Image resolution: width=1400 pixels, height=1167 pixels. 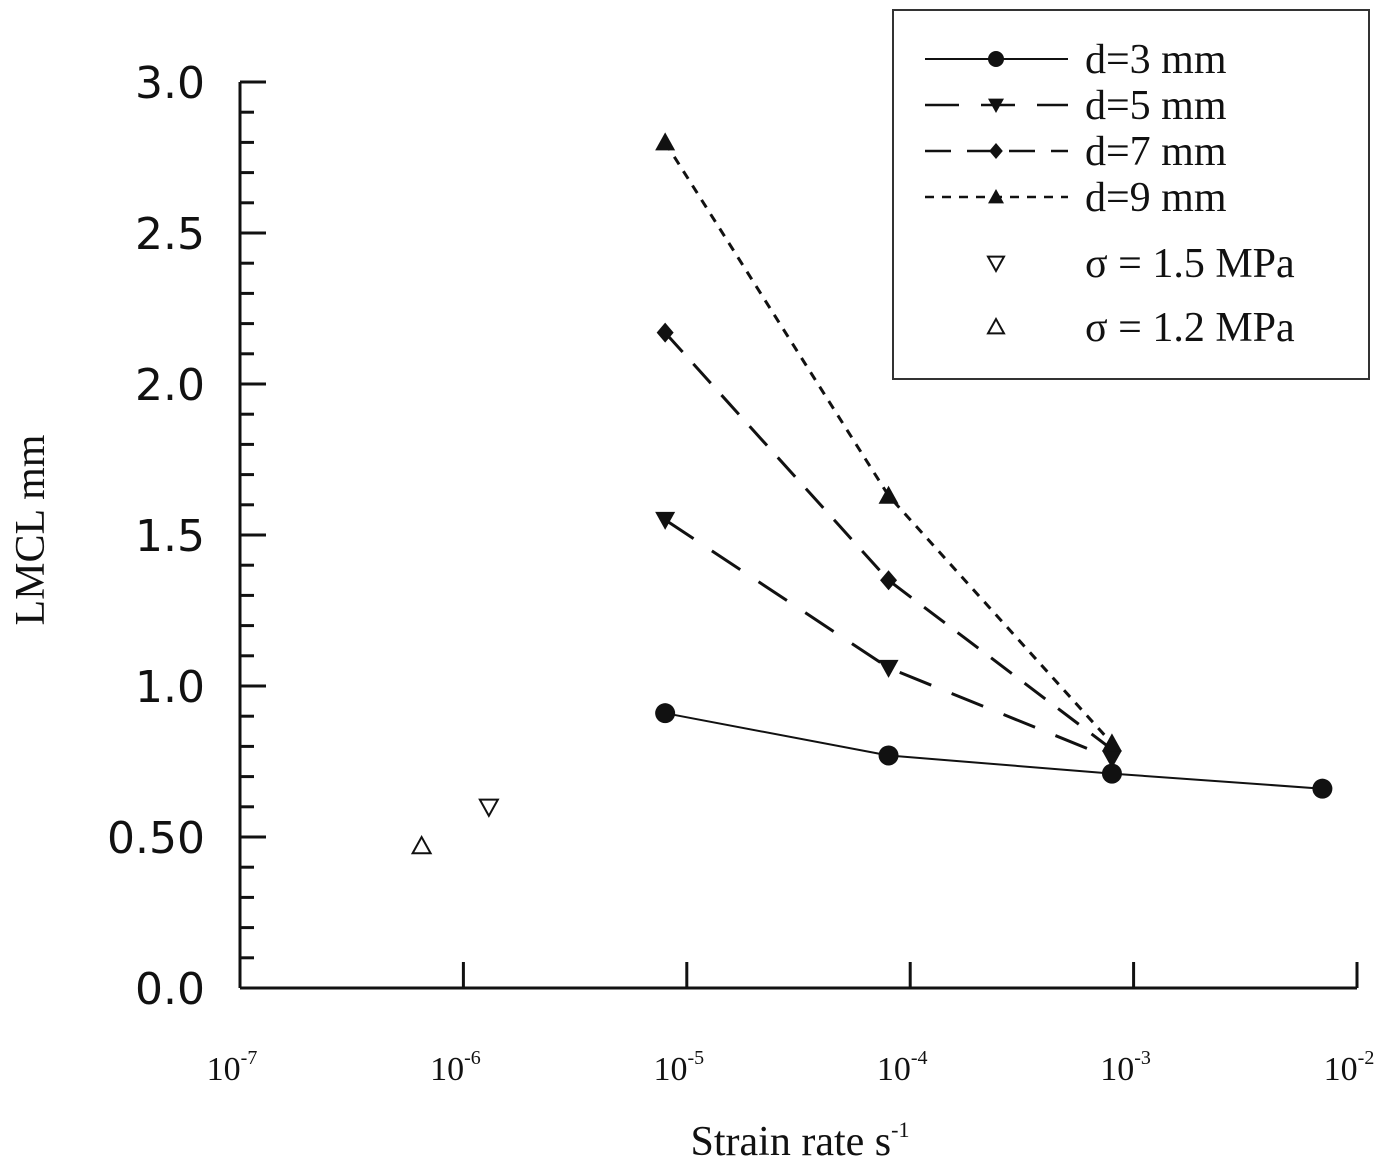 I want to click on legend-box, so click(x=1131, y=194).